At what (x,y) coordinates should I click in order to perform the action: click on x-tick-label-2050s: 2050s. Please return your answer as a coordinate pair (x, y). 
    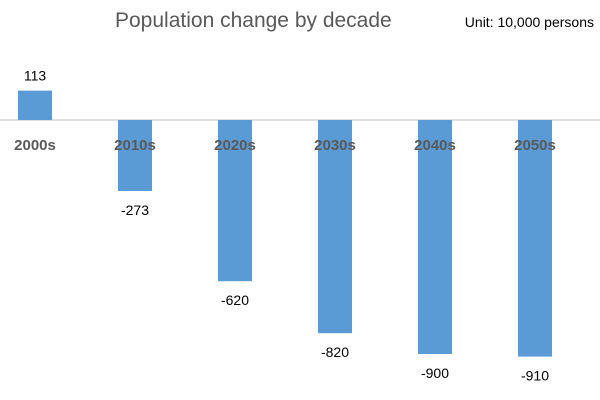
    Looking at the image, I should click on (535, 145).